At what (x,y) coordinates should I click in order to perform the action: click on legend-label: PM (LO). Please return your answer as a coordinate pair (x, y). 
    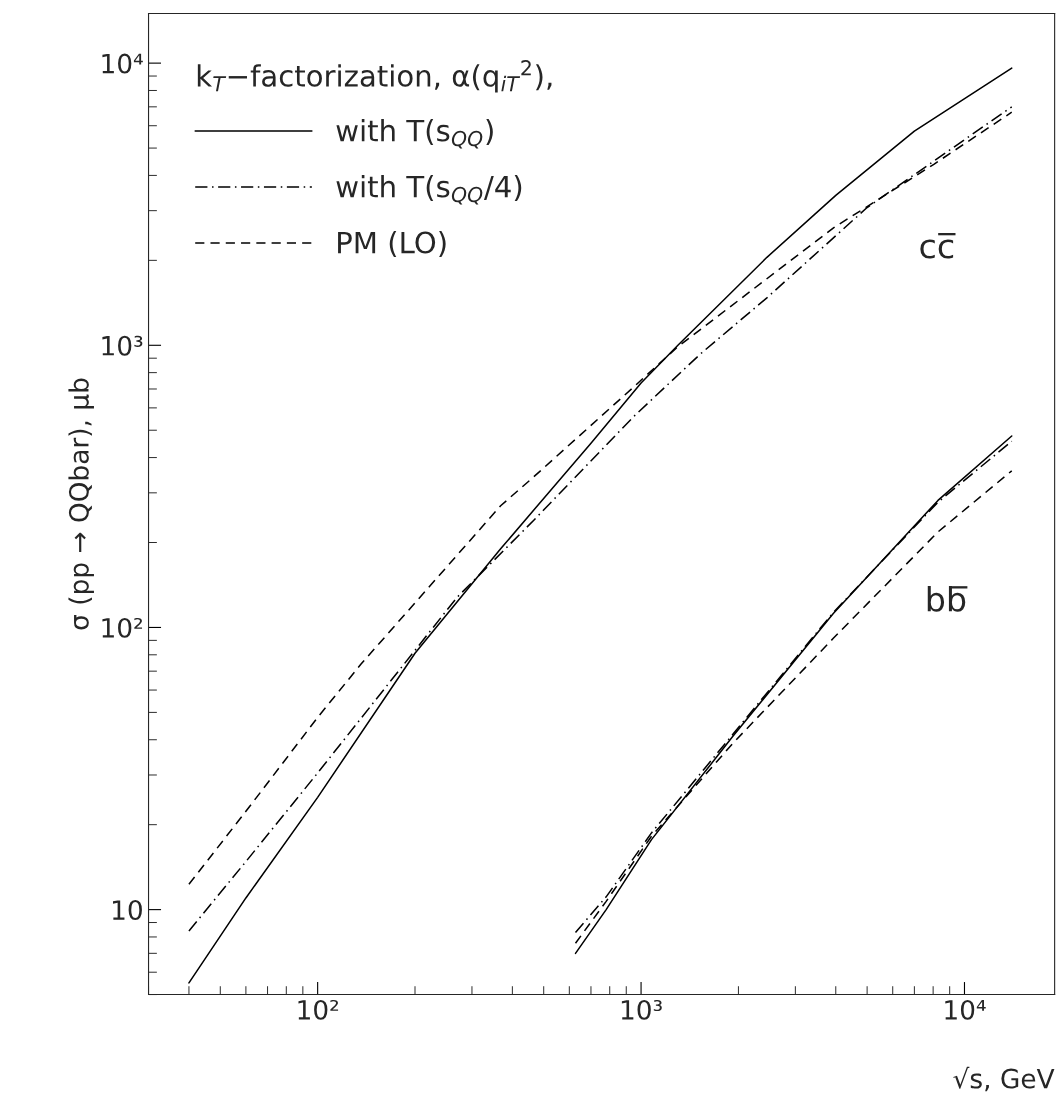
    Looking at the image, I should click on (392, 244).